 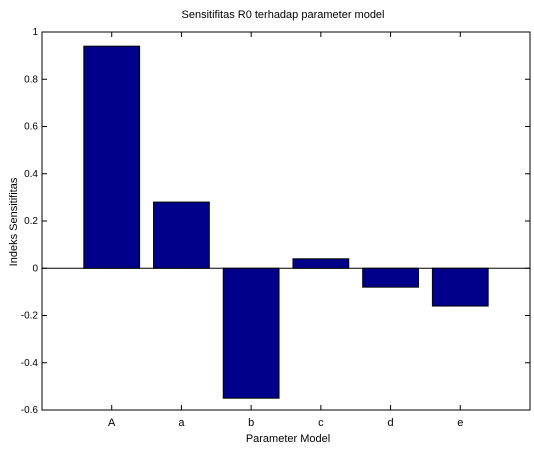 What do you see at coordinates (14, 221) in the screenshot?
I see `y-axis-label: Indeks Sensitifitas` at bounding box center [14, 221].